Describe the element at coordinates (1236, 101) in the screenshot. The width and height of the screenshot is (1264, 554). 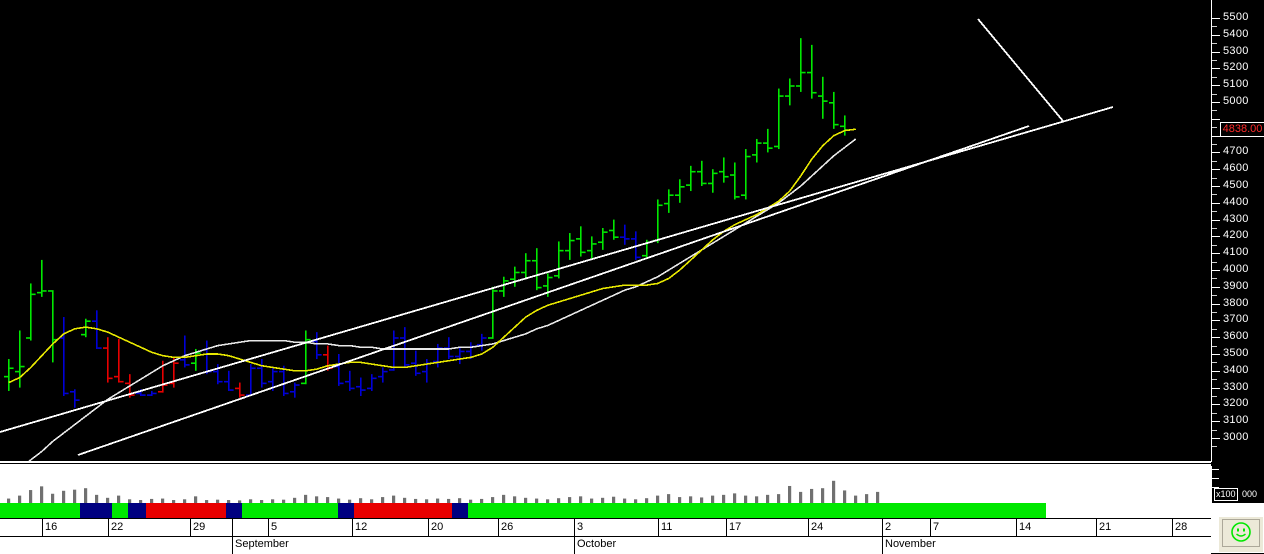
I see `price-axis-label: 5000` at that location.